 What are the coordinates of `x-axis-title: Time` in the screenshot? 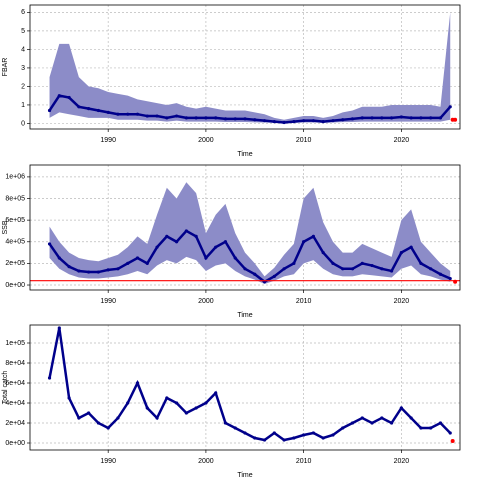 It's located at (244, 475).